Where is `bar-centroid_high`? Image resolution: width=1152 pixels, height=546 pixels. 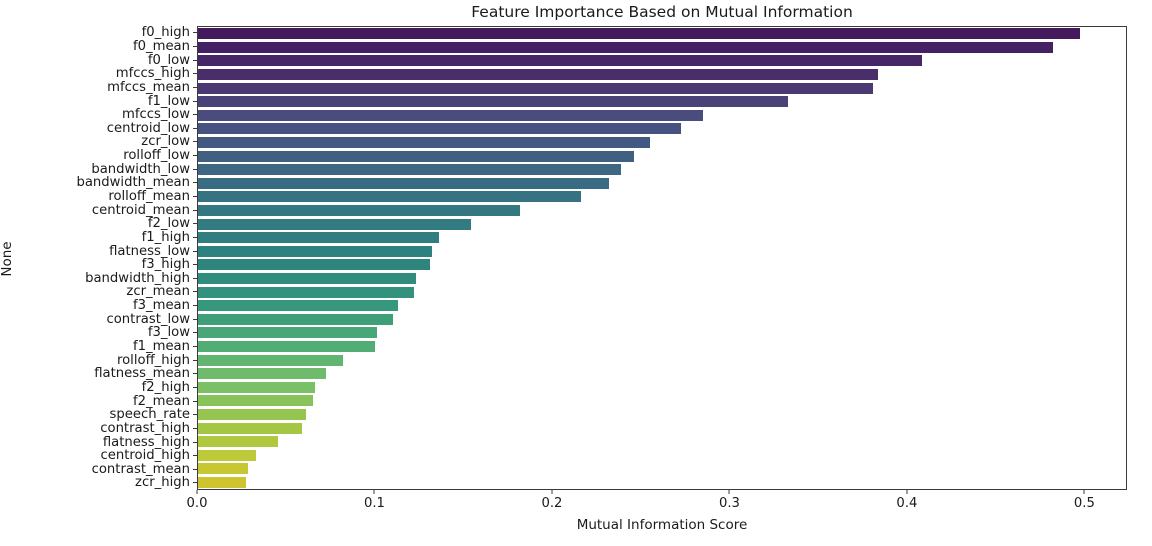 bar-centroid_high is located at coordinates (227, 455).